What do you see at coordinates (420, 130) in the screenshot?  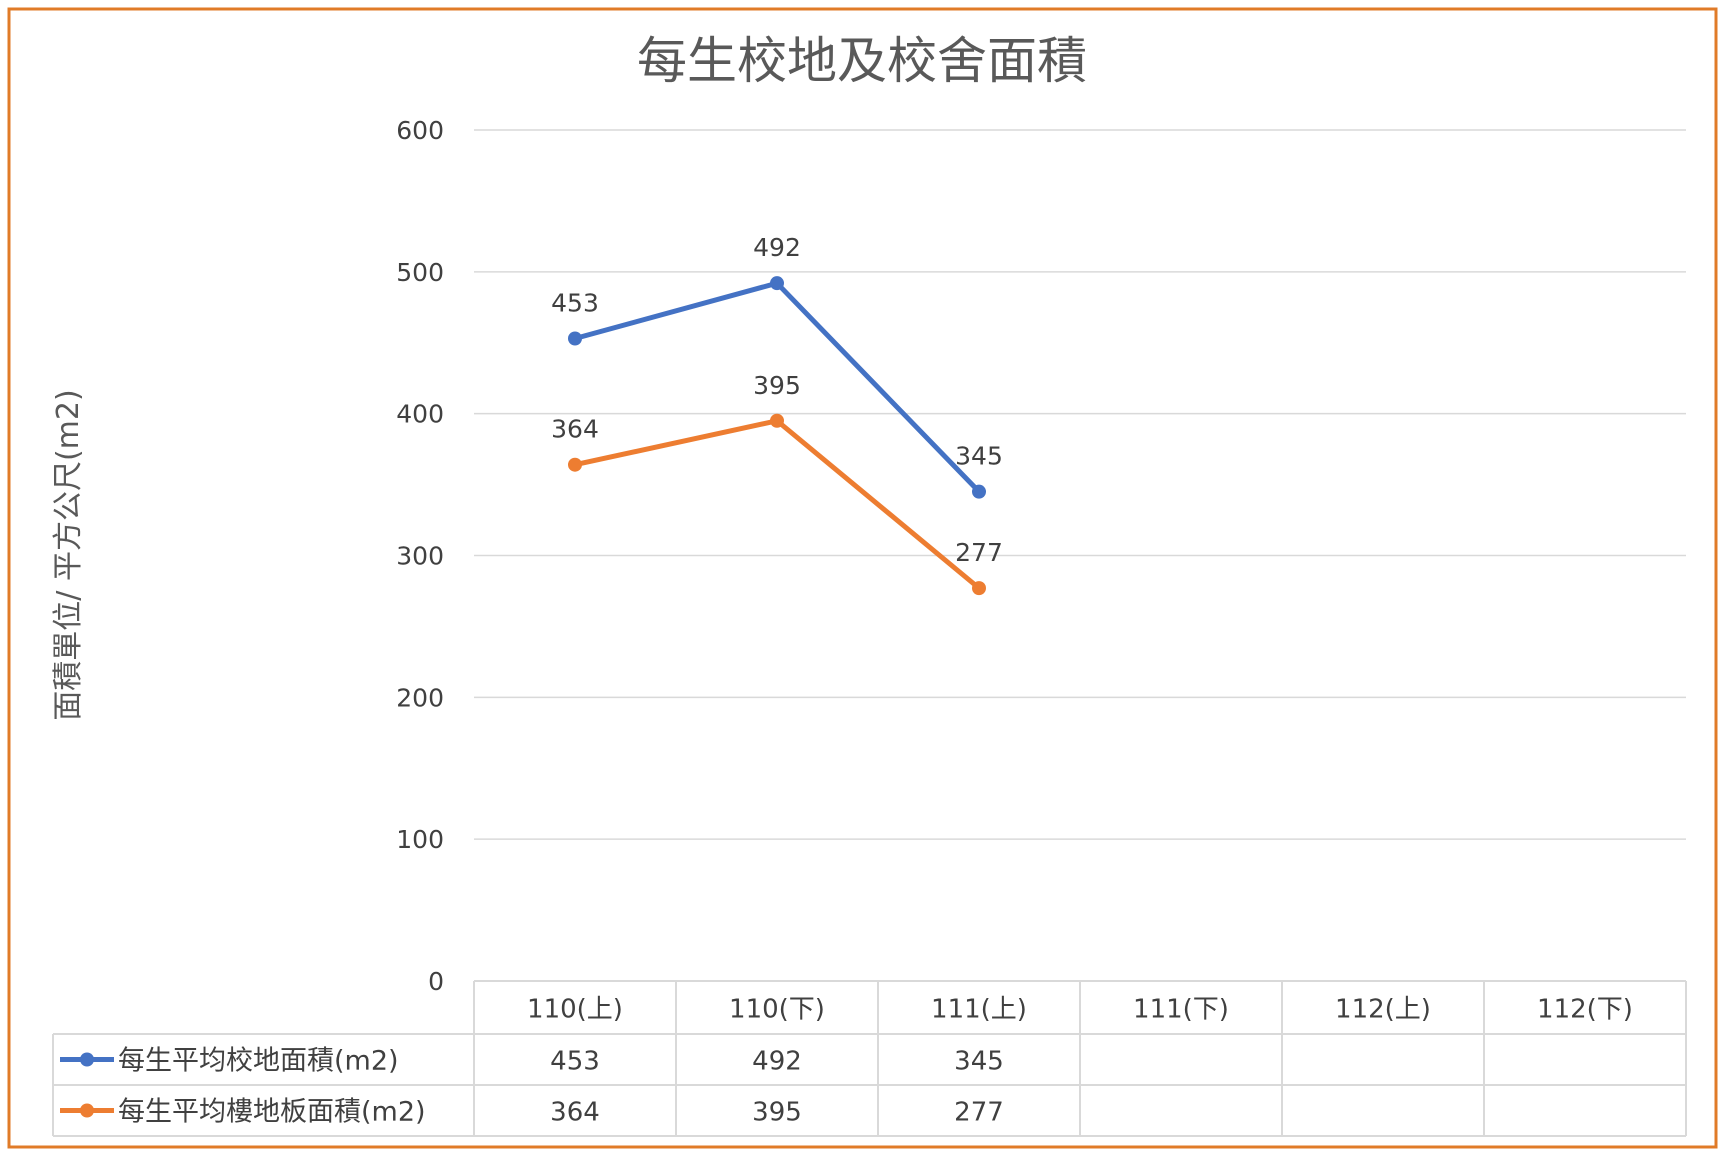 I see `y-tick-label: 600` at bounding box center [420, 130].